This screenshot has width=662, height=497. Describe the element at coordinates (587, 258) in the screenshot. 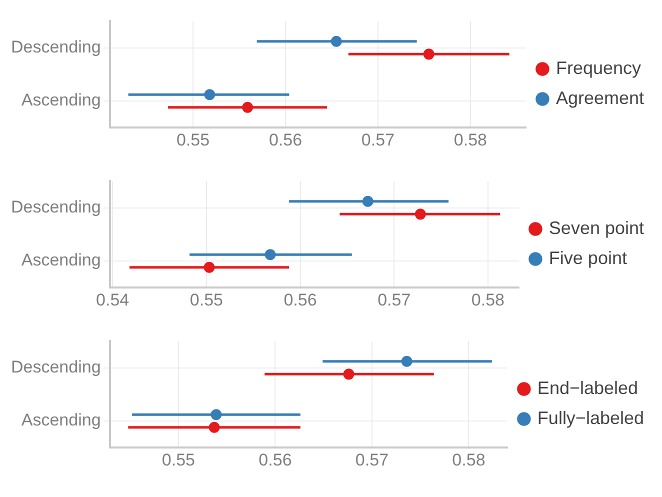

I see `legend-label: Five point` at that location.